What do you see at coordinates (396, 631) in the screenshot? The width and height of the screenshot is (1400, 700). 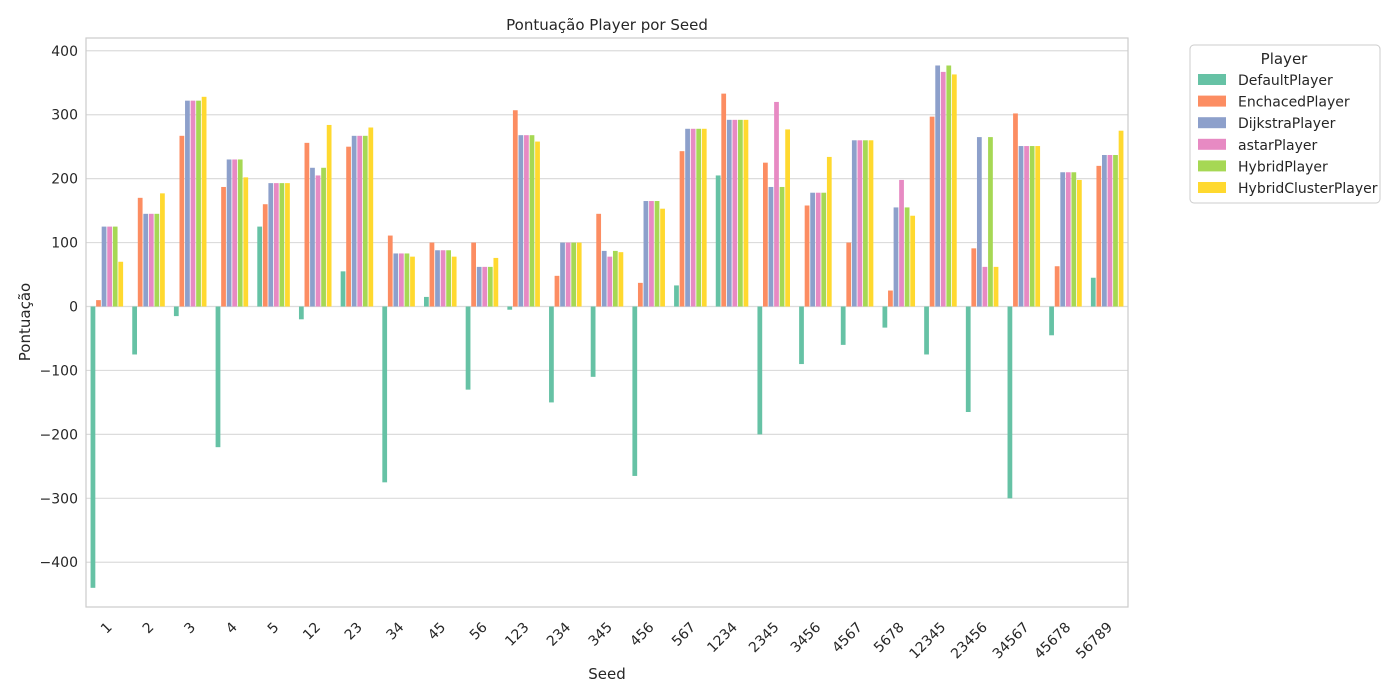 I see `x-tick-label: 34` at bounding box center [396, 631].